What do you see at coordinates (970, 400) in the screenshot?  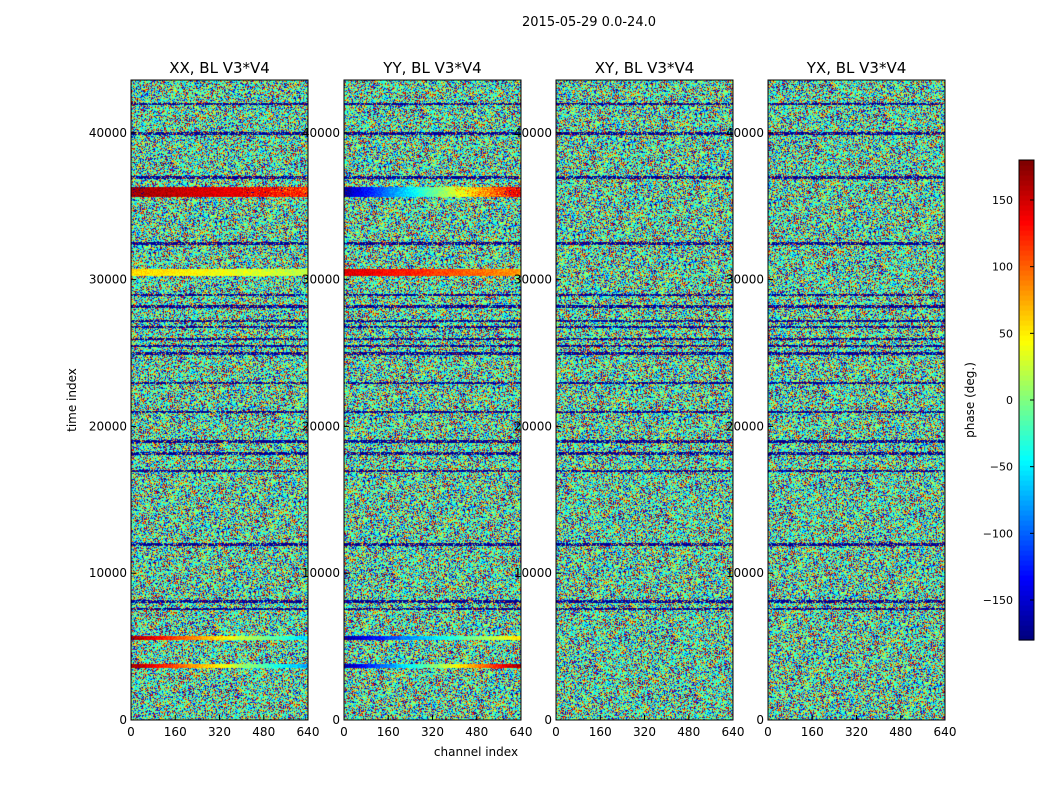 I see `colorbar-label: phase (deg.)` at bounding box center [970, 400].